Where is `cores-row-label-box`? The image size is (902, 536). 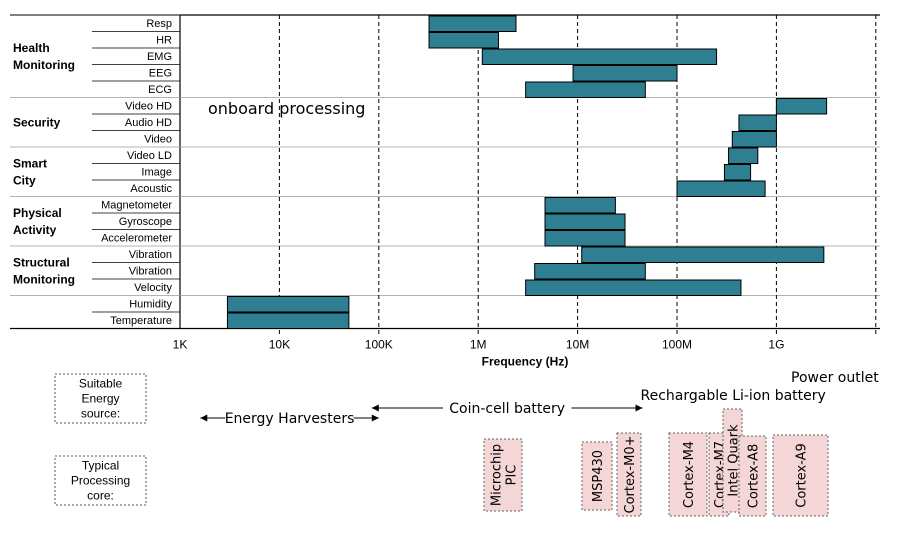
cores-row-label-box is located at coordinates (100, 480).